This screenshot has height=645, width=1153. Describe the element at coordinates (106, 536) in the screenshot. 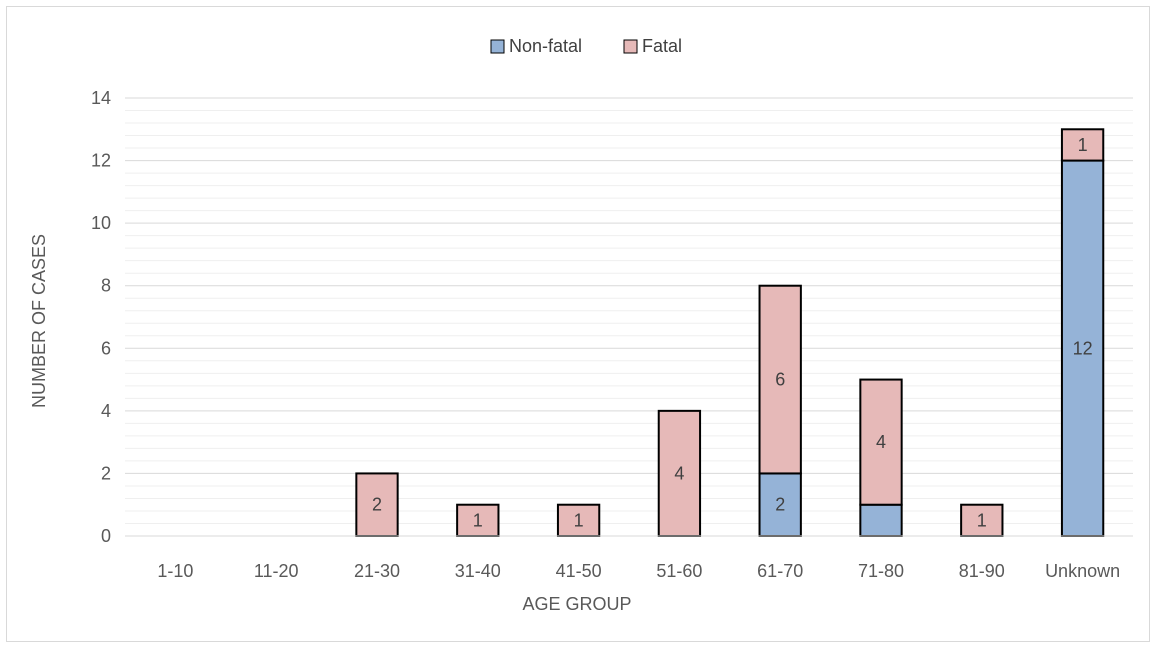

I see `y-tick-label: 0` at that location.